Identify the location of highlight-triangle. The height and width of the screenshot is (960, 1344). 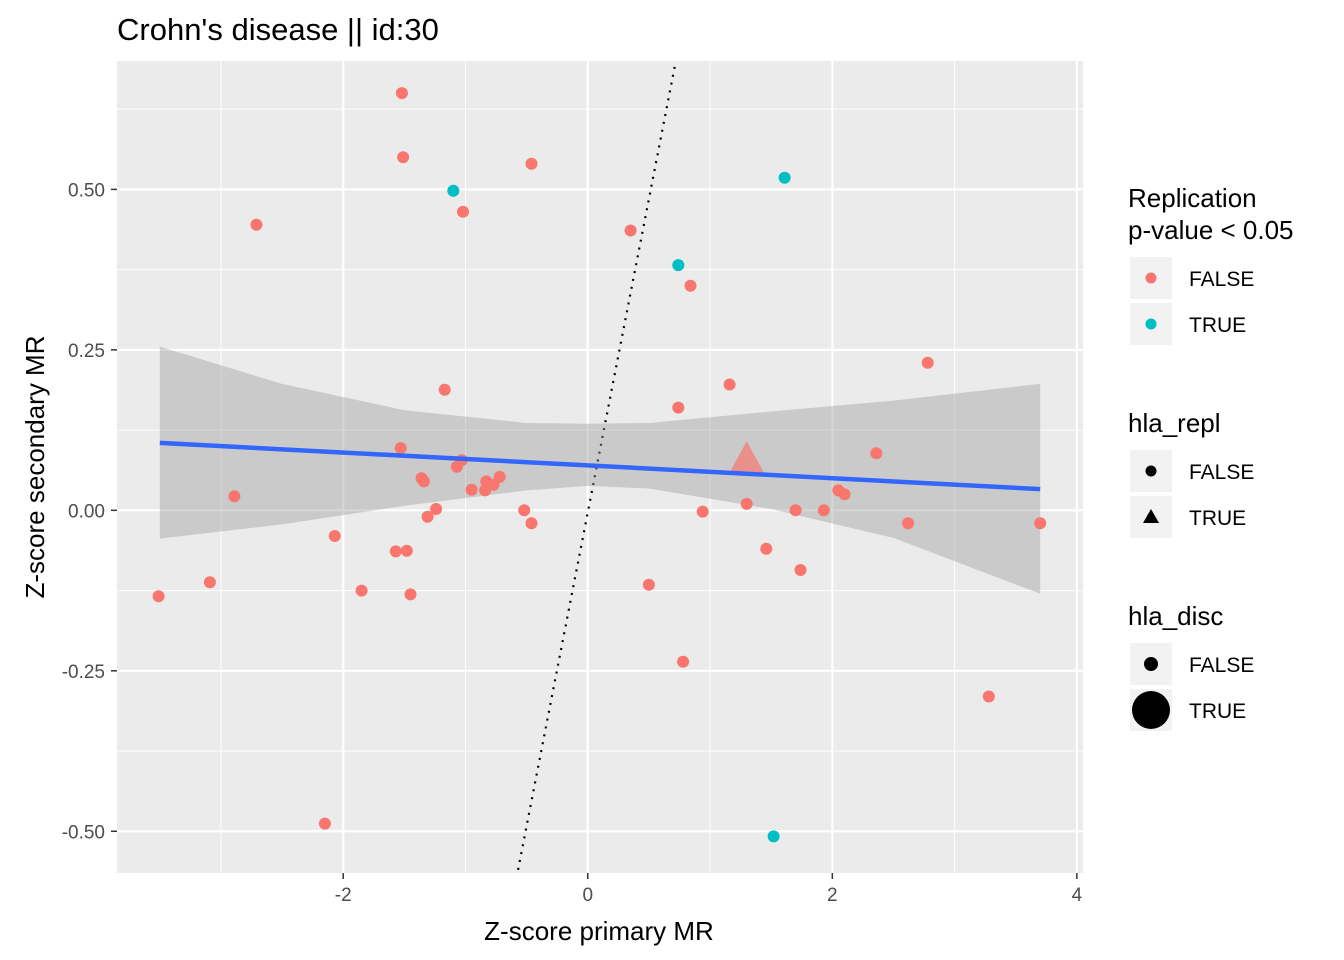
(746, 458).